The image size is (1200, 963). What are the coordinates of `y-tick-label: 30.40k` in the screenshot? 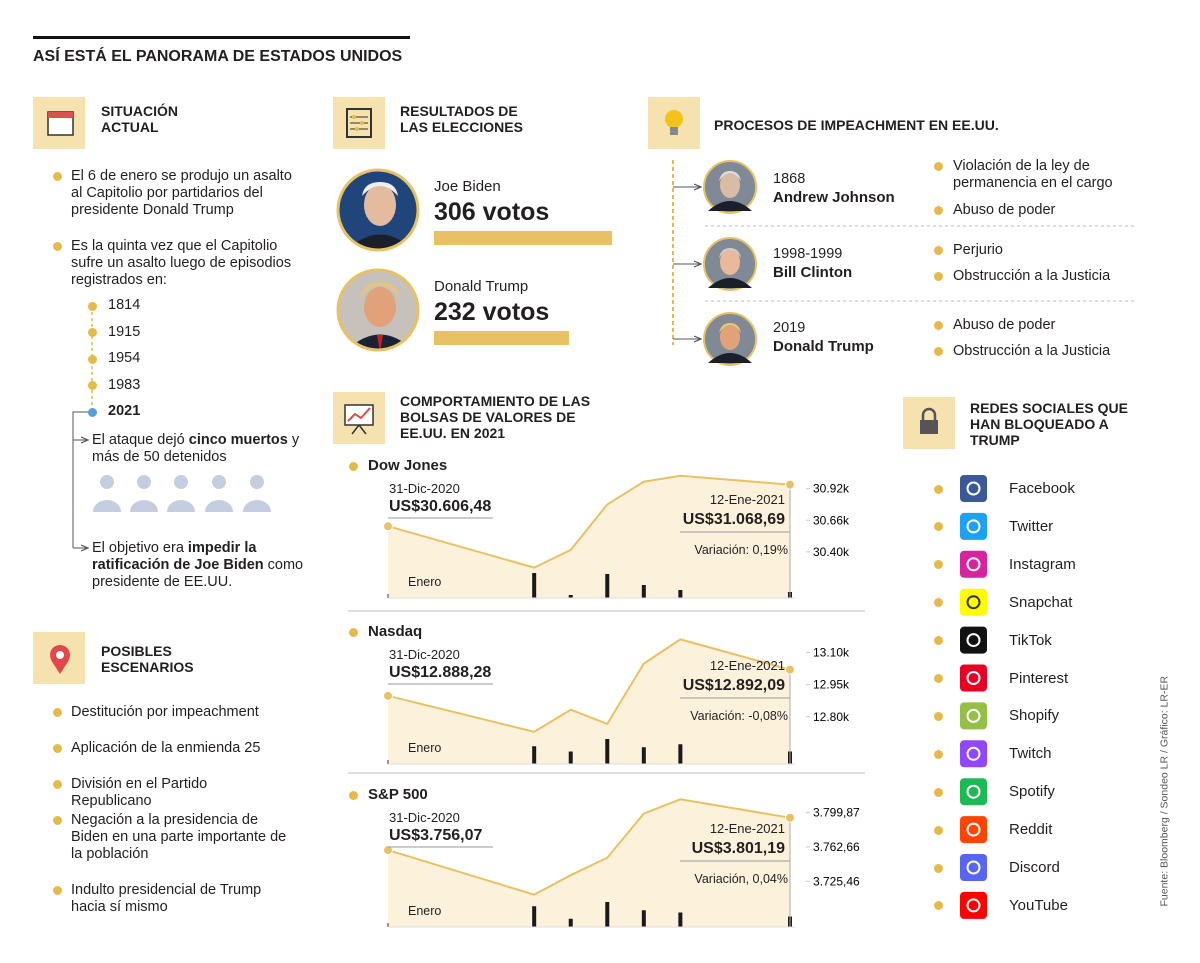 It's located at (831, 552).